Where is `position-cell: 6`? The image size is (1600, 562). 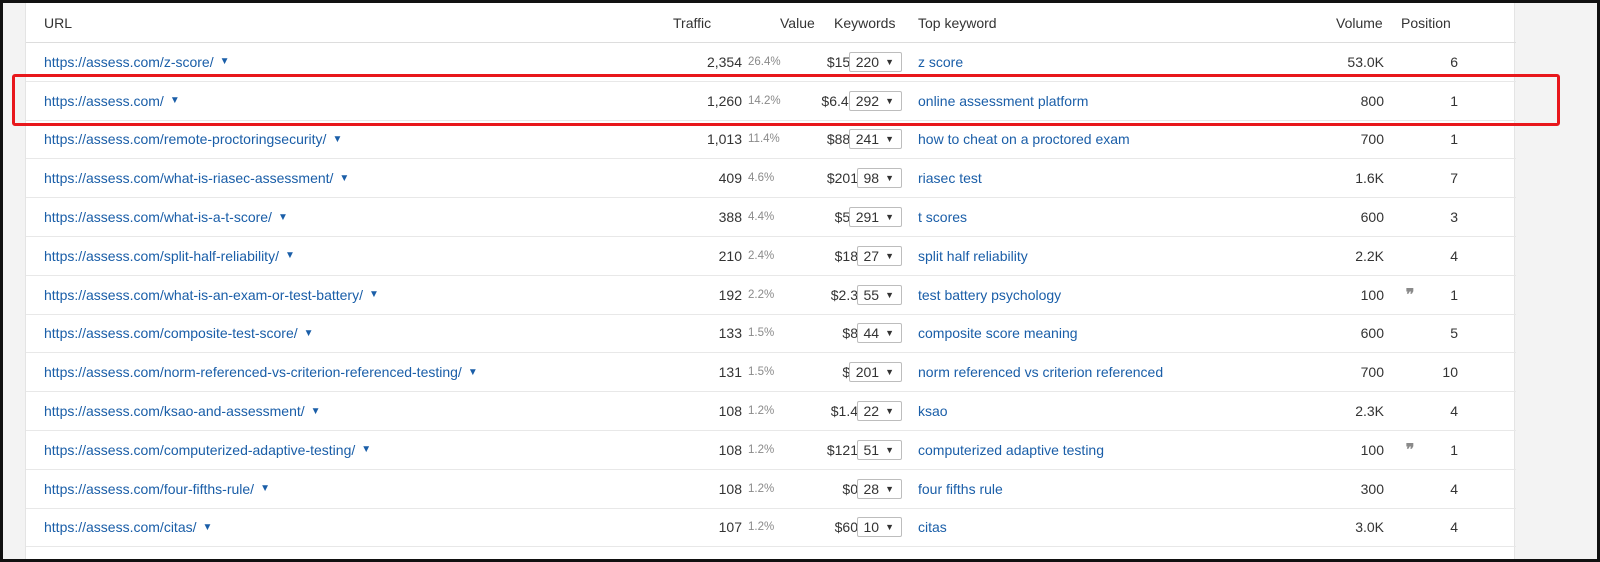 position-cell: 6 is located at coordinates (1454, 61).